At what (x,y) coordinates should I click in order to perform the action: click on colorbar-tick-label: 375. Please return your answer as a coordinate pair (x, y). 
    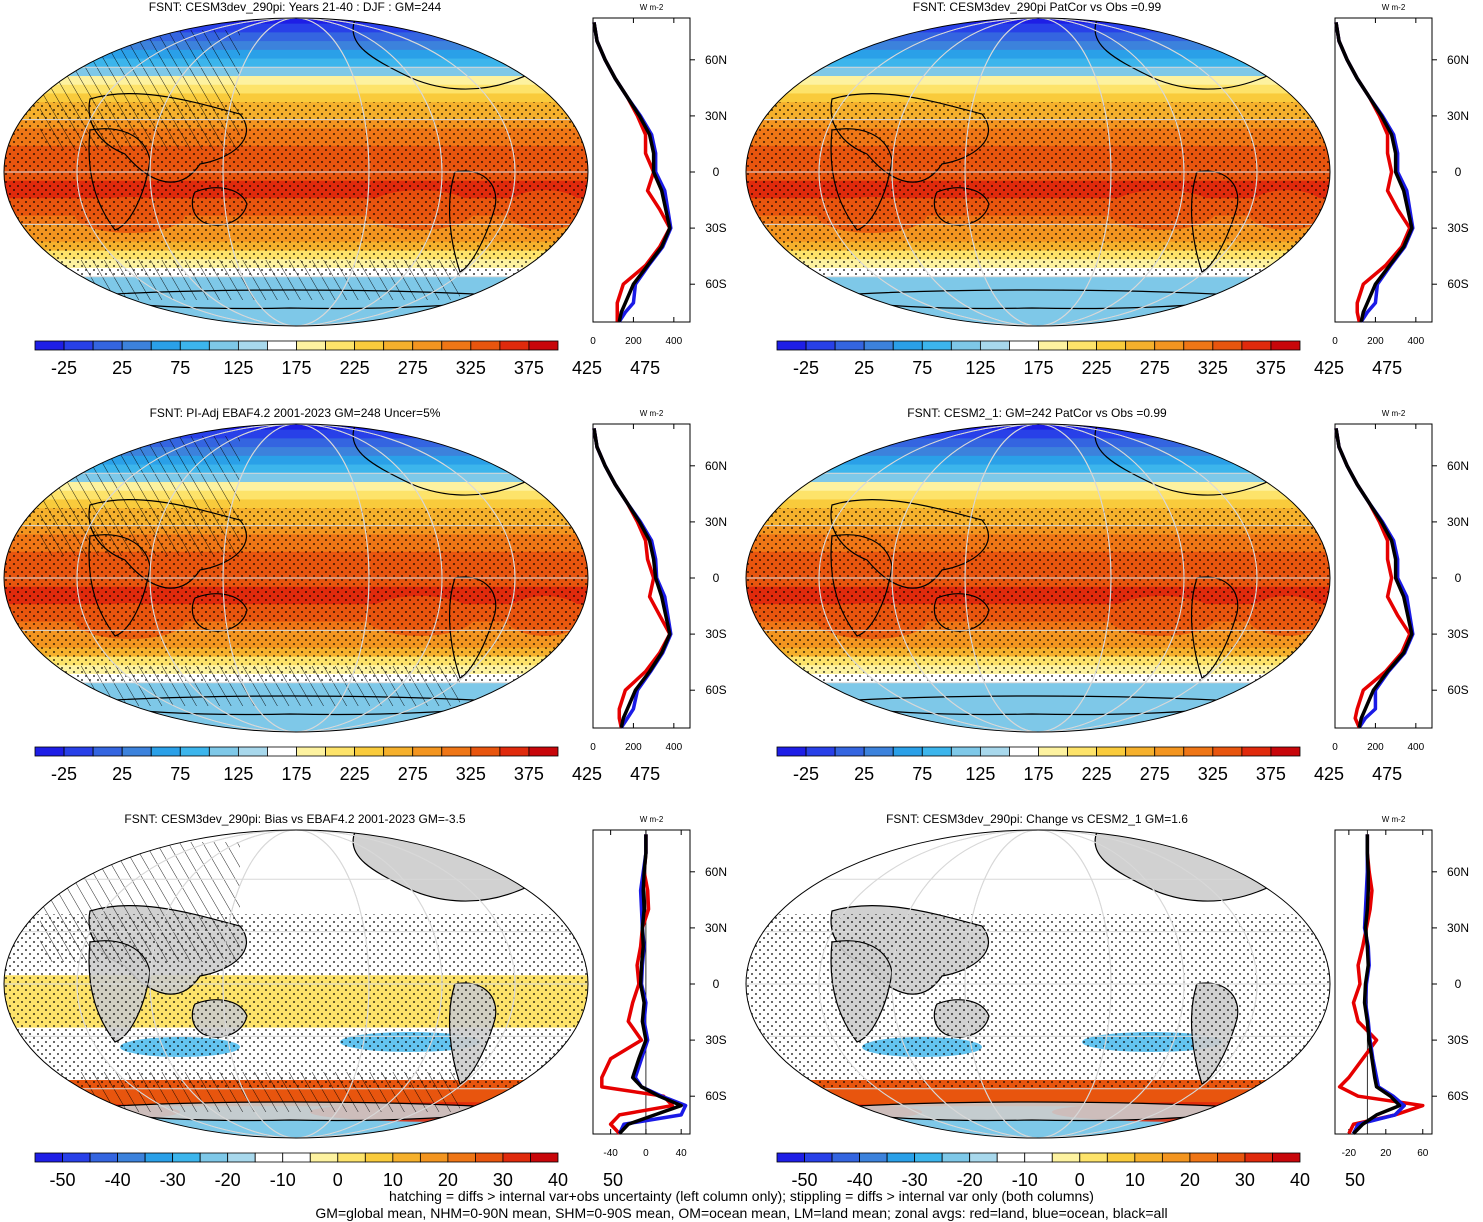
    Looking at the image, I should click on (1271, 774).